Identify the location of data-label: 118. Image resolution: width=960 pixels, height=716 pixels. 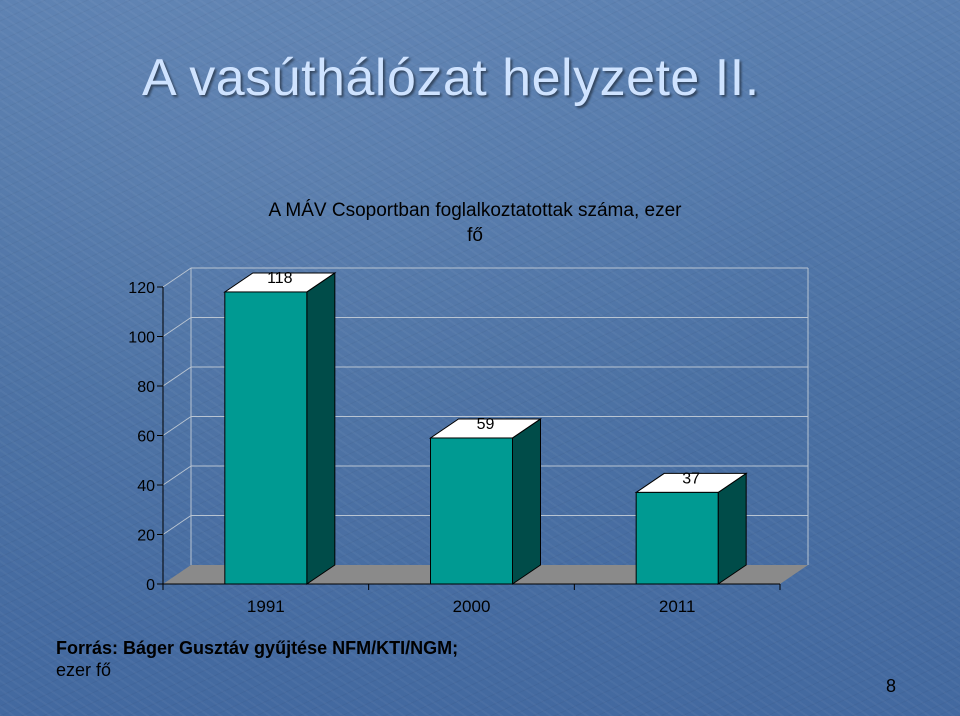
(280, 278).